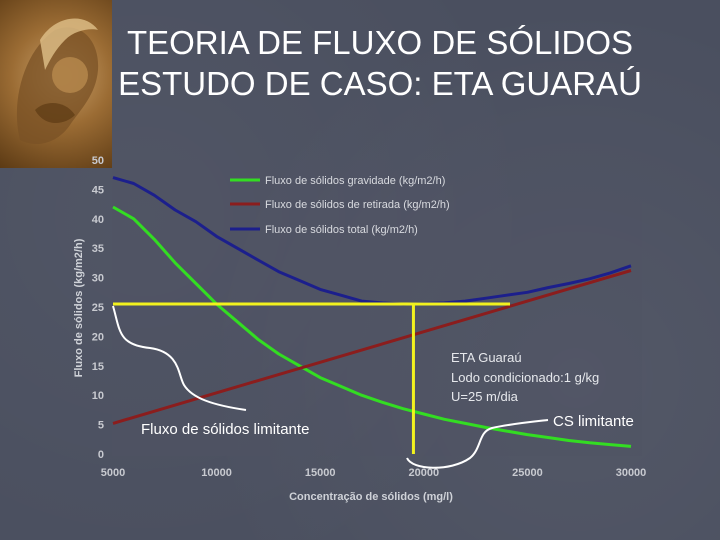 This screenshot has height=540, width=720. Describe the element at coordinates (486, 357) in the screenshot. I see `note-line-1: ETA Guaraú` at that location.